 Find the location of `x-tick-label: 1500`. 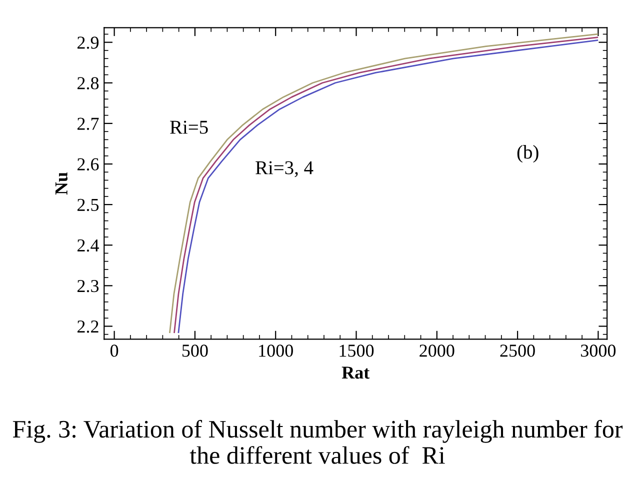

x-tick-label: 1500 is located at coordinates (357, 350).